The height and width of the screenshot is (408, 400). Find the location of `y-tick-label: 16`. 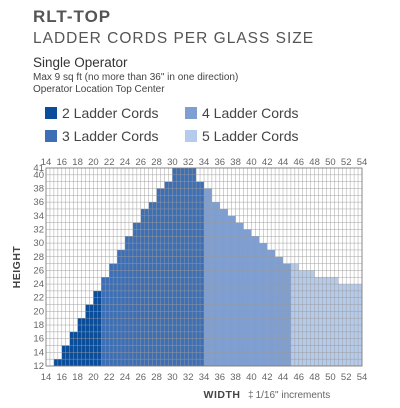

y-tick-label: 16 is located at coordinates (38, 339).